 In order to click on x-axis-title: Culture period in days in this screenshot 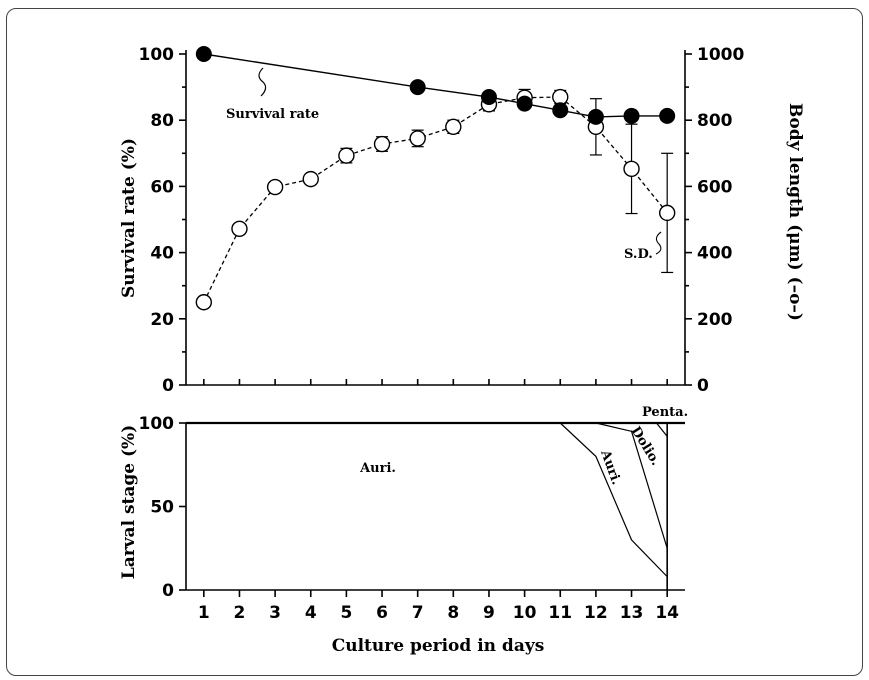, I will do `click(438, 646)`.